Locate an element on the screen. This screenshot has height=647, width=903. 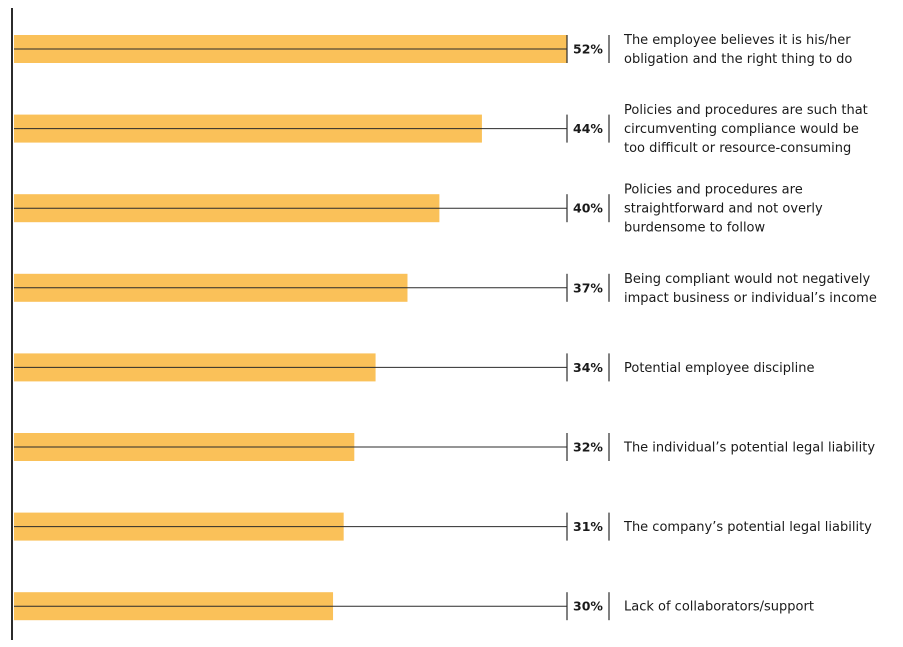
value-label: 31% is located at coordinates (588, 526).